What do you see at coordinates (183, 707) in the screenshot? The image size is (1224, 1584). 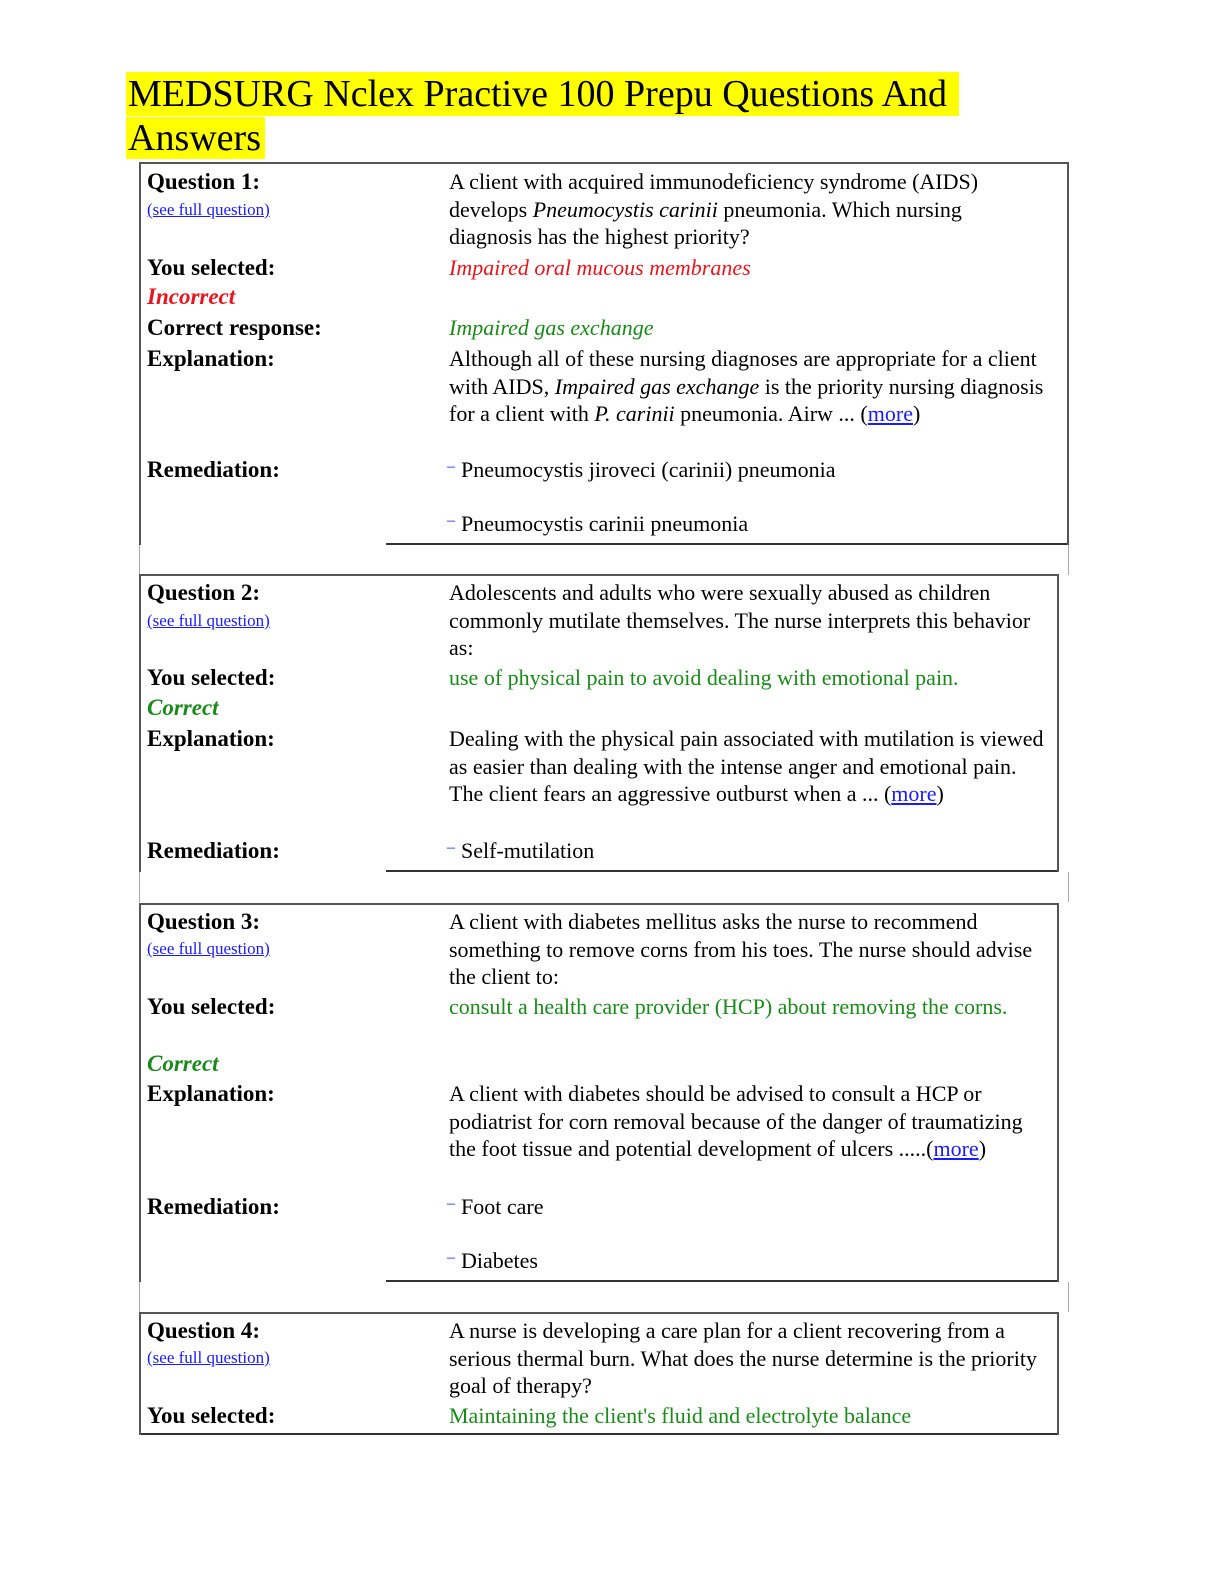 I see `status-correct-2: Correct` at bounding box center [183, 707].